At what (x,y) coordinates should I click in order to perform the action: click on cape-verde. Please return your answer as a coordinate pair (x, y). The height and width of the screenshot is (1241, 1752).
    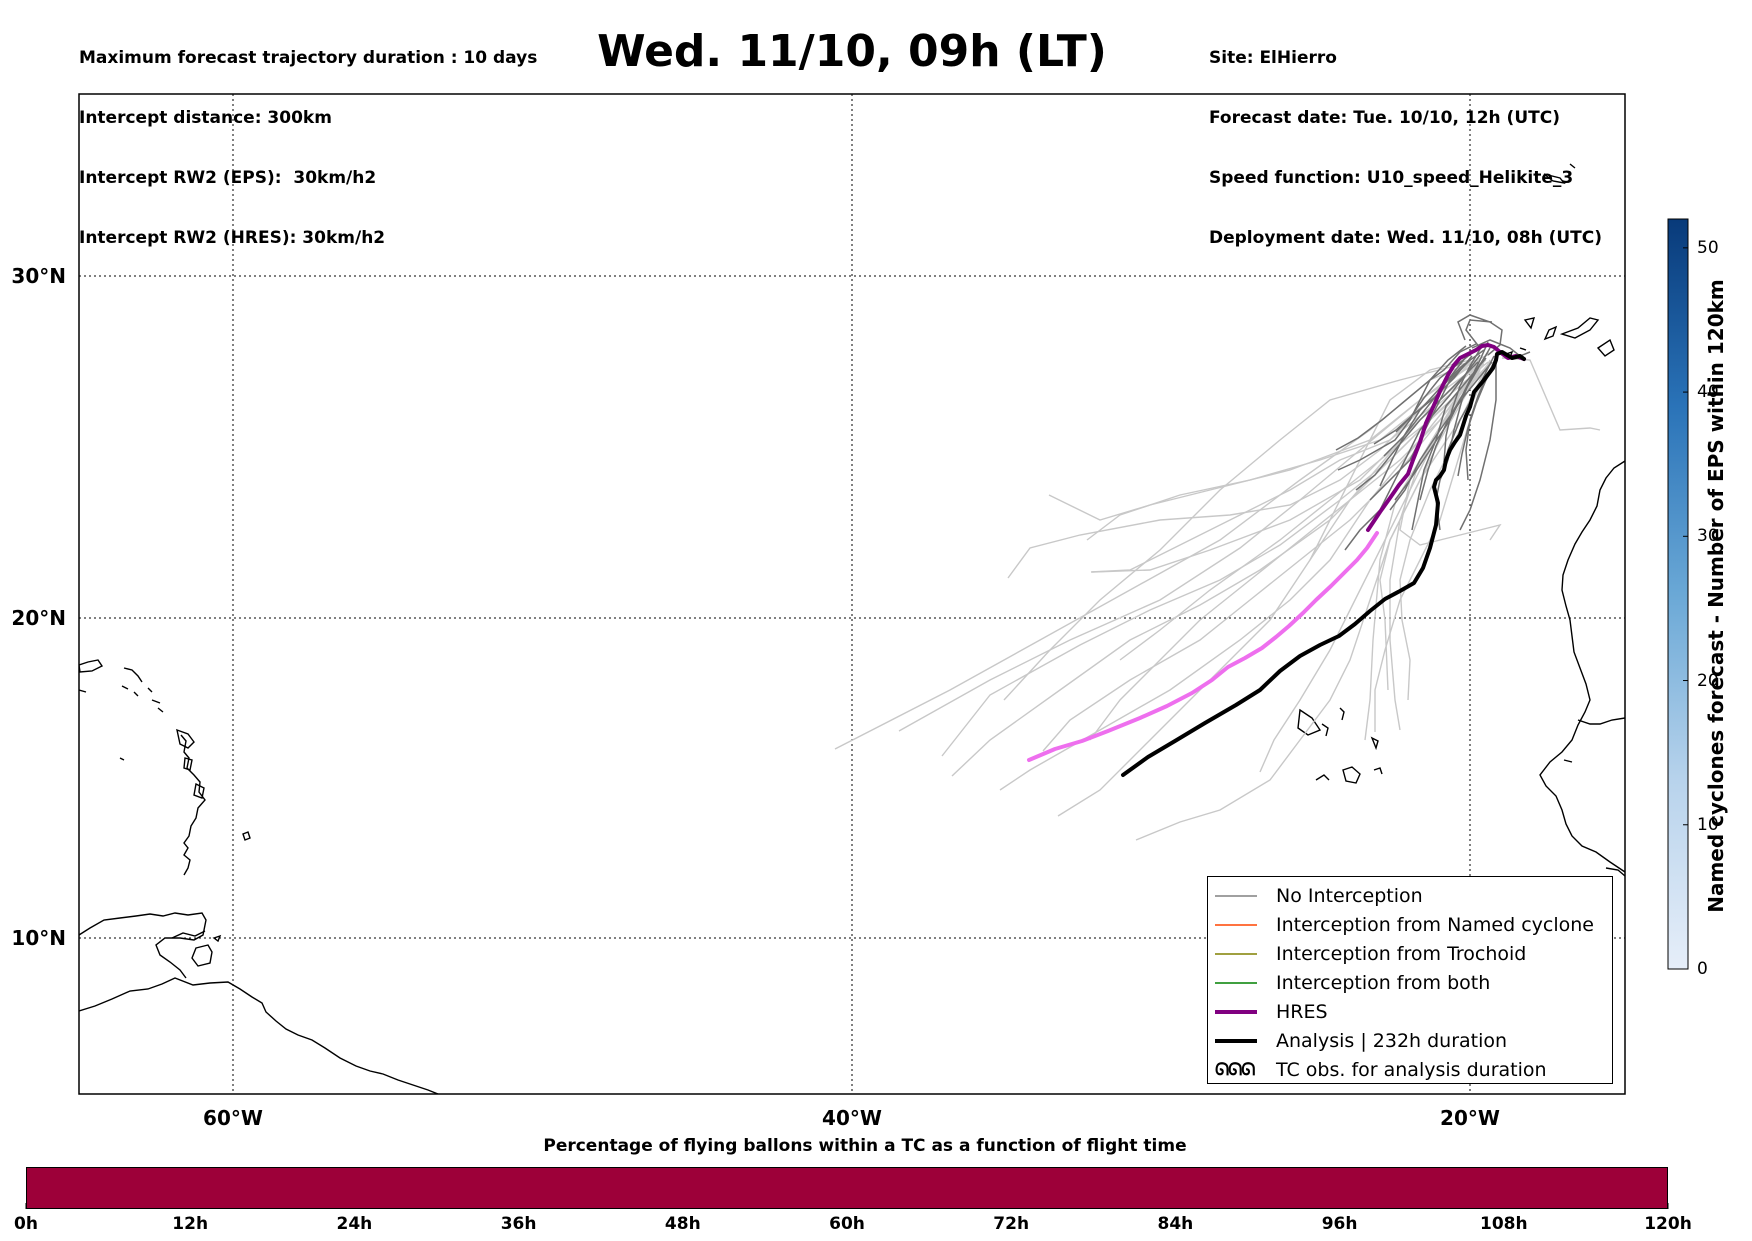
    Looking at the image, I should click on (1340, 745).